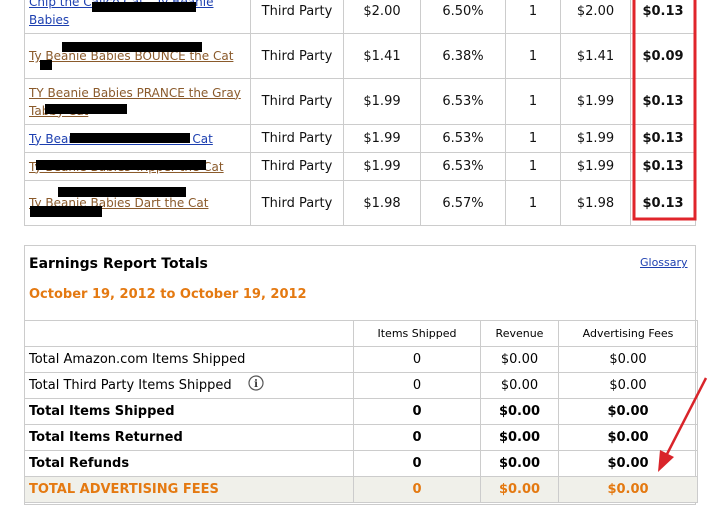 Image resolution: width=715 pixels, height=515 pixels. Describe the element at coordinates (628, 333) in the screenshot. I see `header-cell: Advertising Fees` at that location.